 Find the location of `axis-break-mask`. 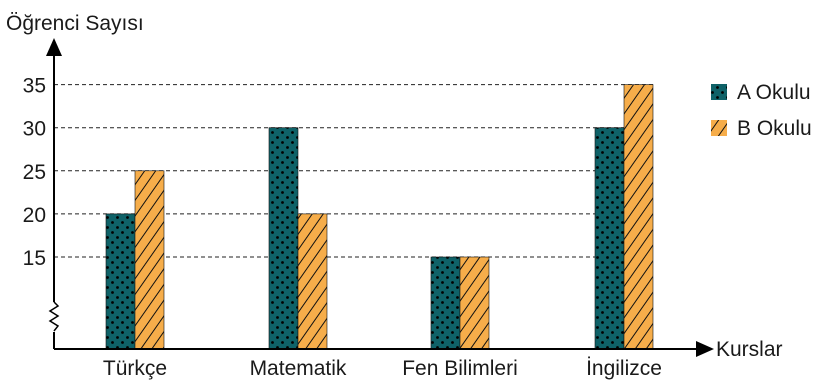

axis-break-mask is located at coordinates (54, 317).